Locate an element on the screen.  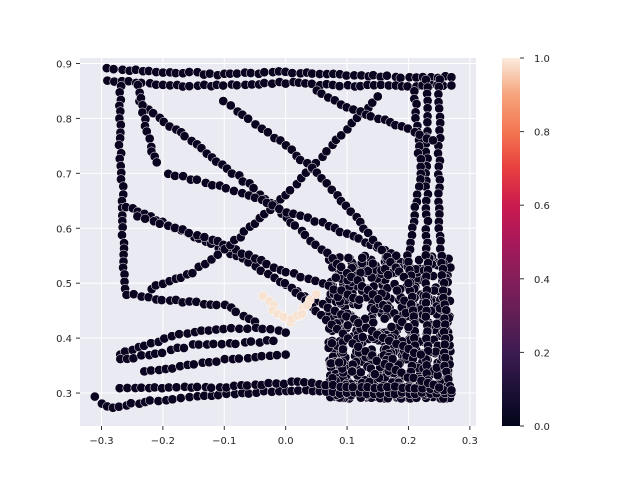
y-tick-label: 0.5 is located at coordinates (64, 284).